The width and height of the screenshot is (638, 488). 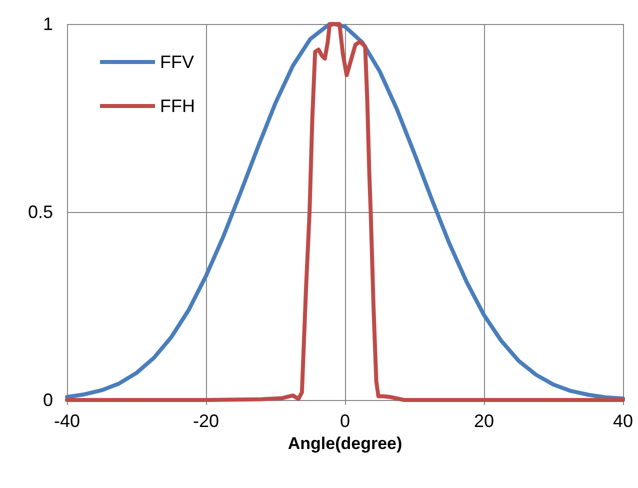 What do you see at coordinates (345, 421) in the screenshot?
I see `x-tick-label: 0` at bounding box center [345, 421].